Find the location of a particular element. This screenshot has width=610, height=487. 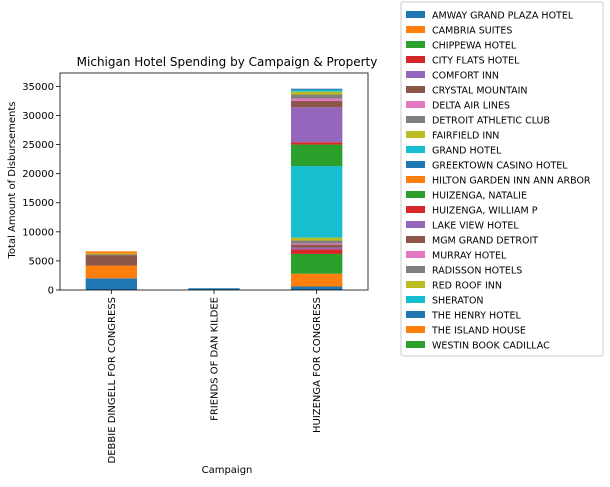

x-tick-label: DEBBIE DINGELL FOR CONGRESS is located at coordinates (112, 380).